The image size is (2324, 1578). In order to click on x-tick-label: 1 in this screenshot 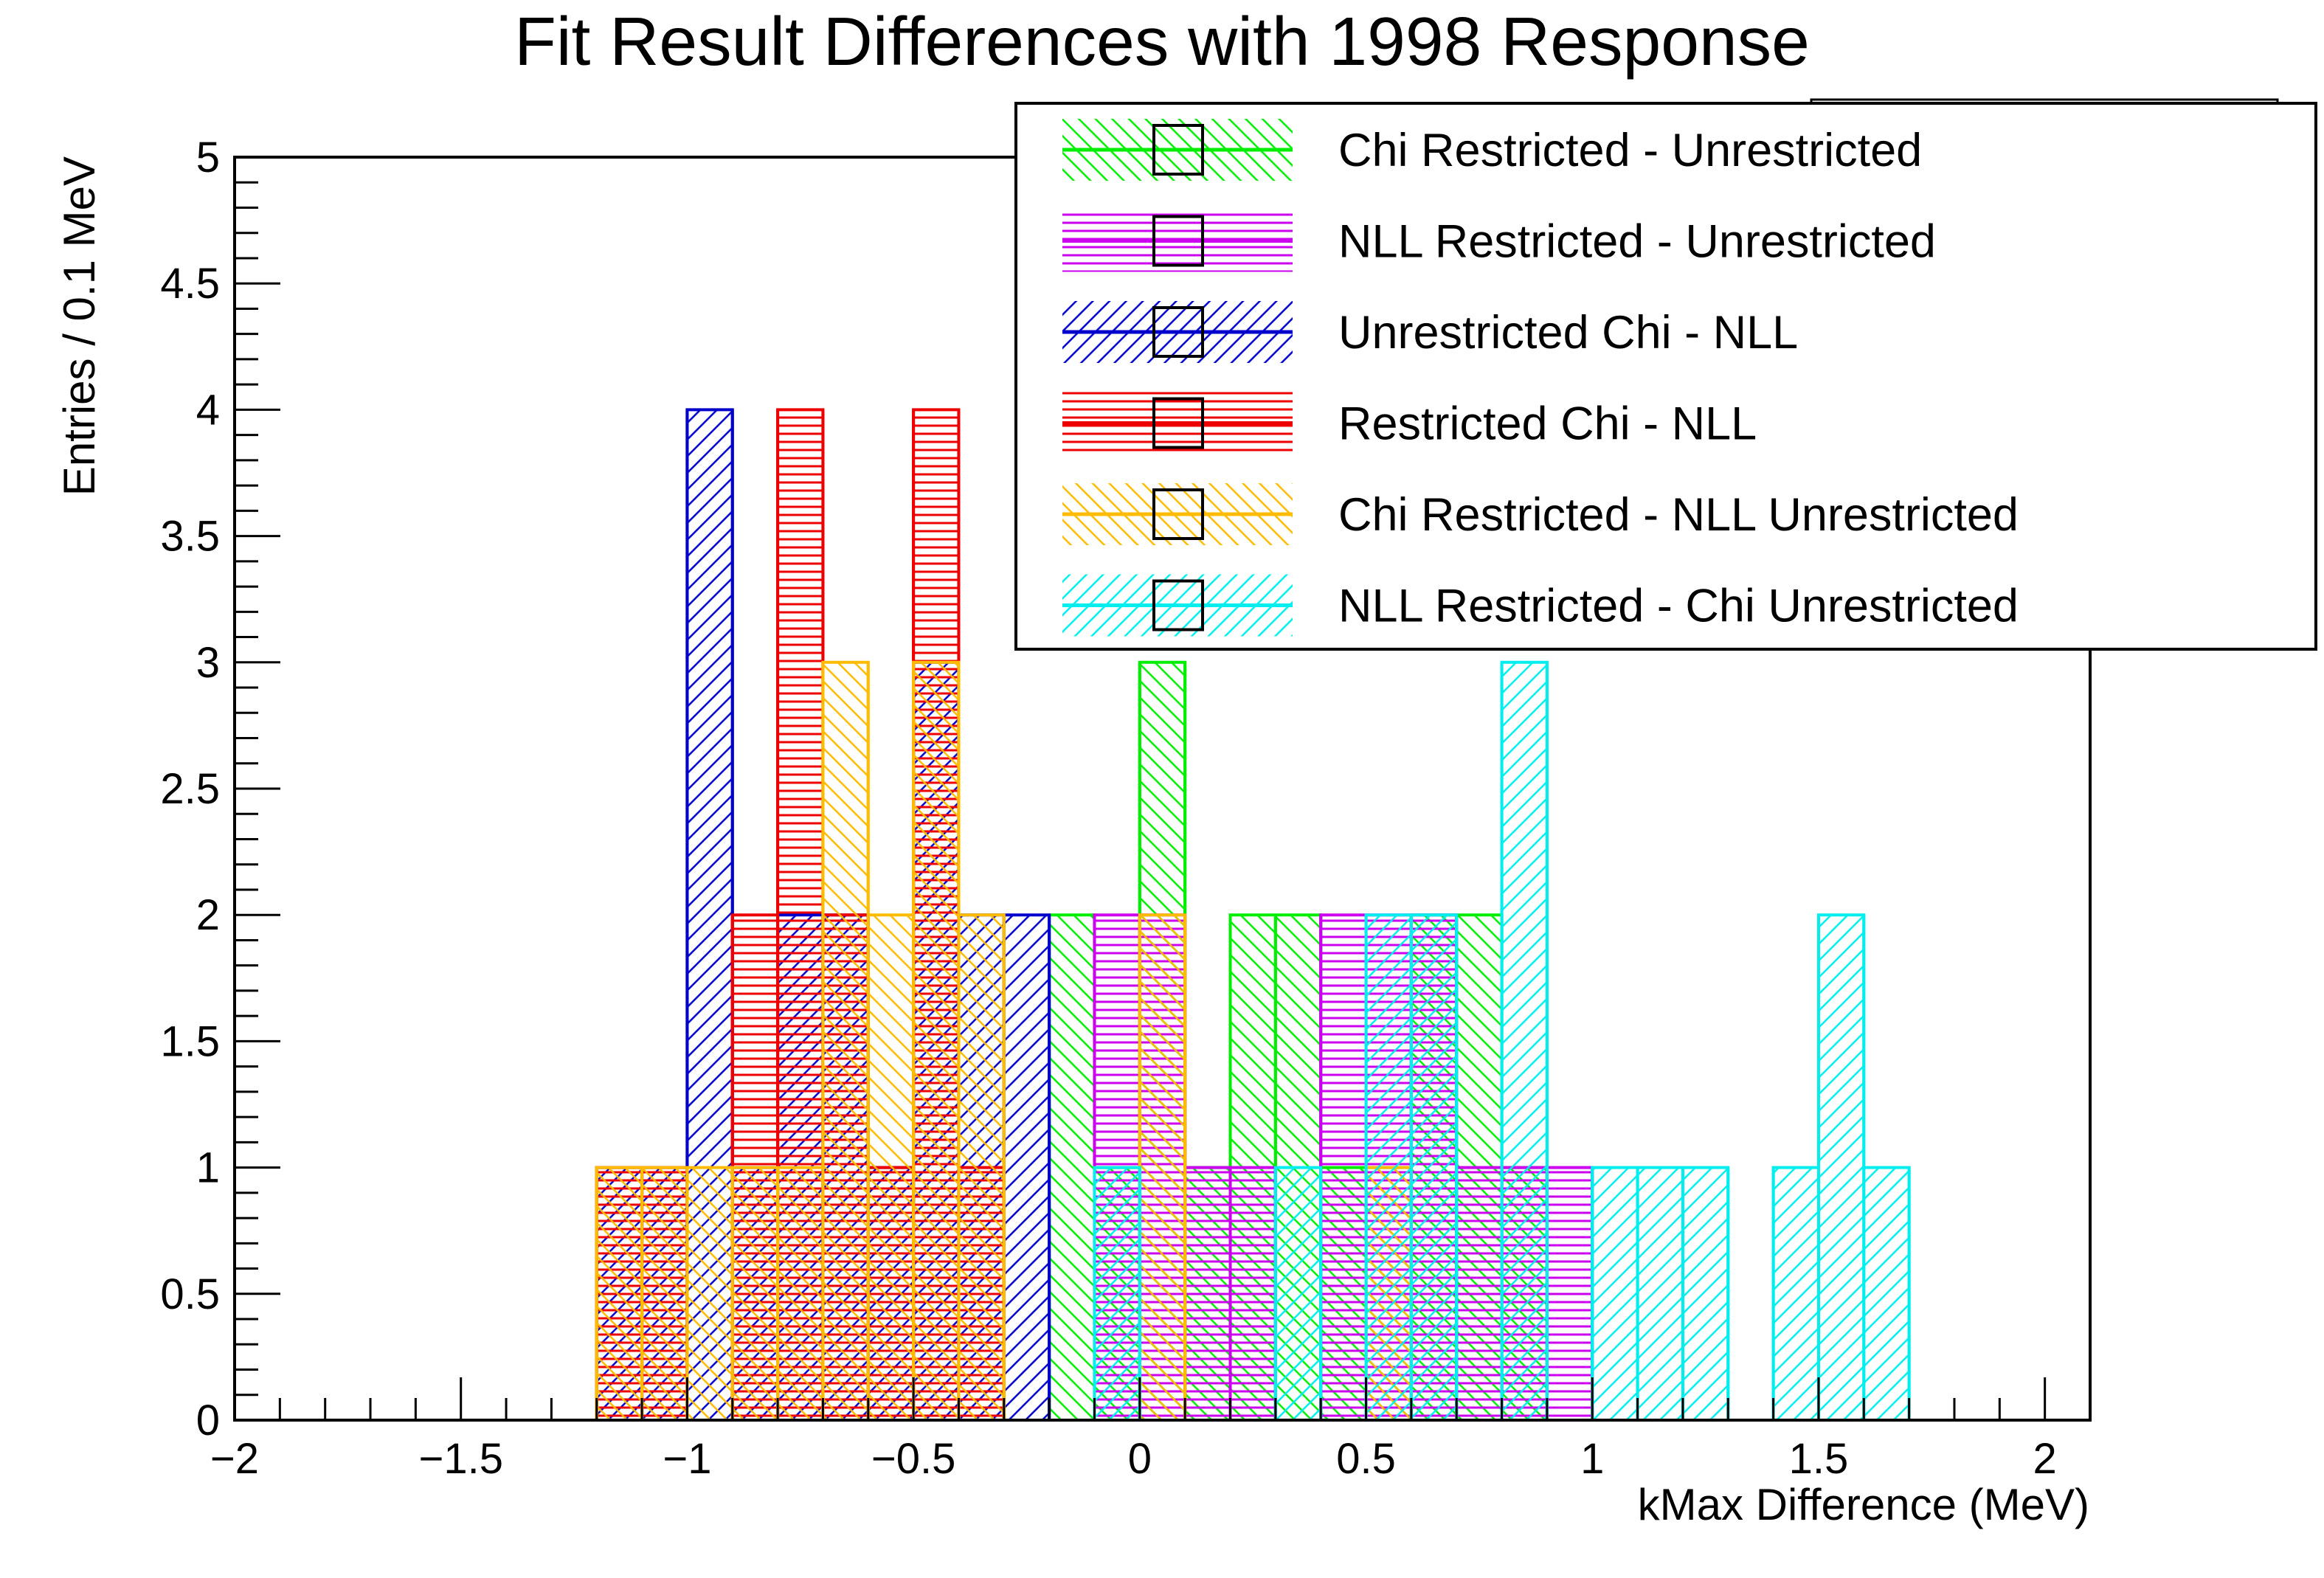, I will do `click(1592, 1459)`.